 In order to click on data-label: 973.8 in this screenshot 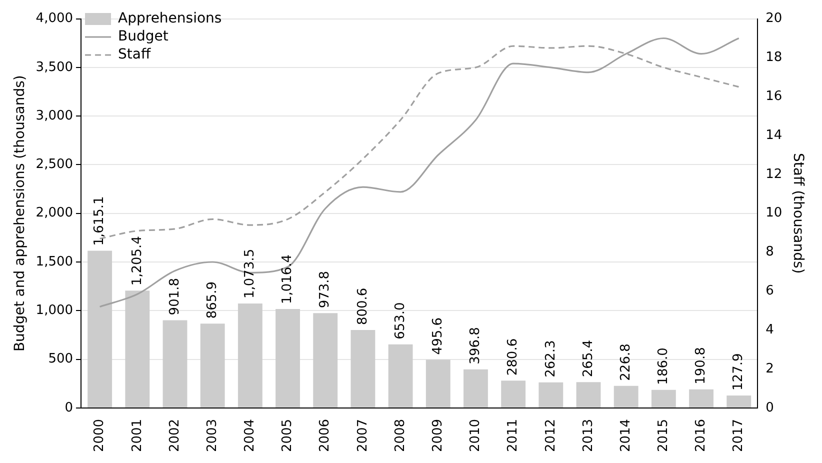, I will do `click(325, 289)`.